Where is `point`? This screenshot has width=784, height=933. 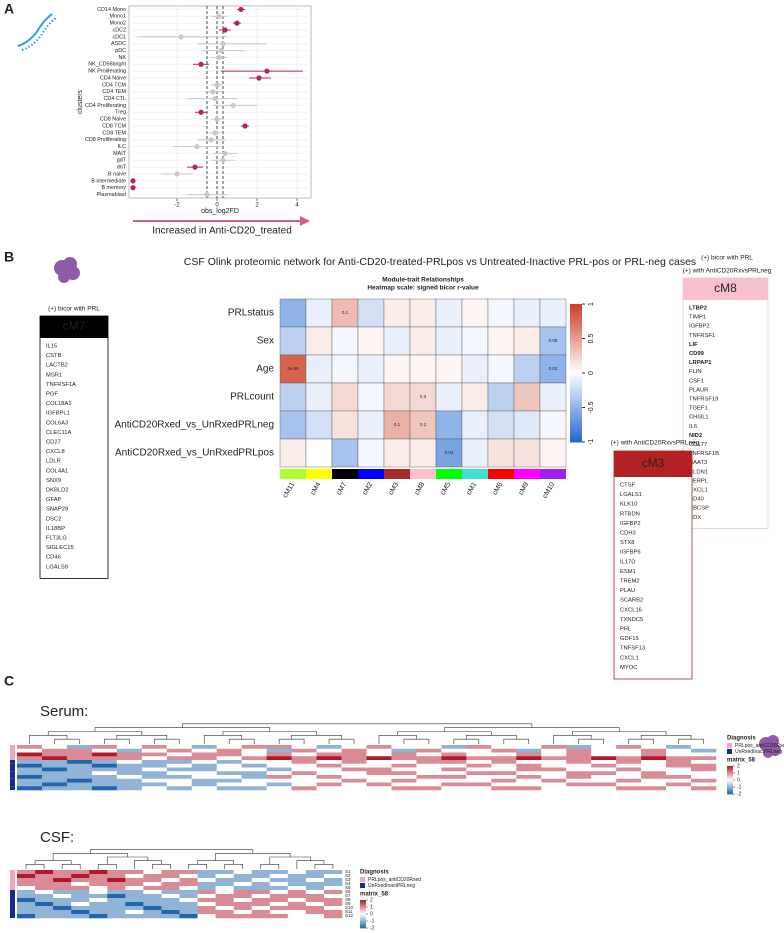 point is located at coordinates (223, 44).